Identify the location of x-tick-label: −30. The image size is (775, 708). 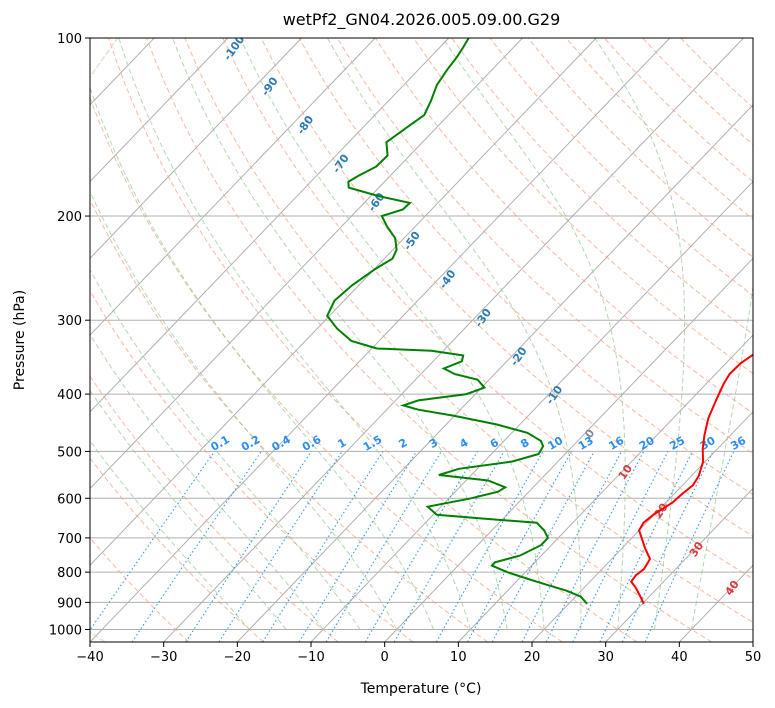
(163, 657).